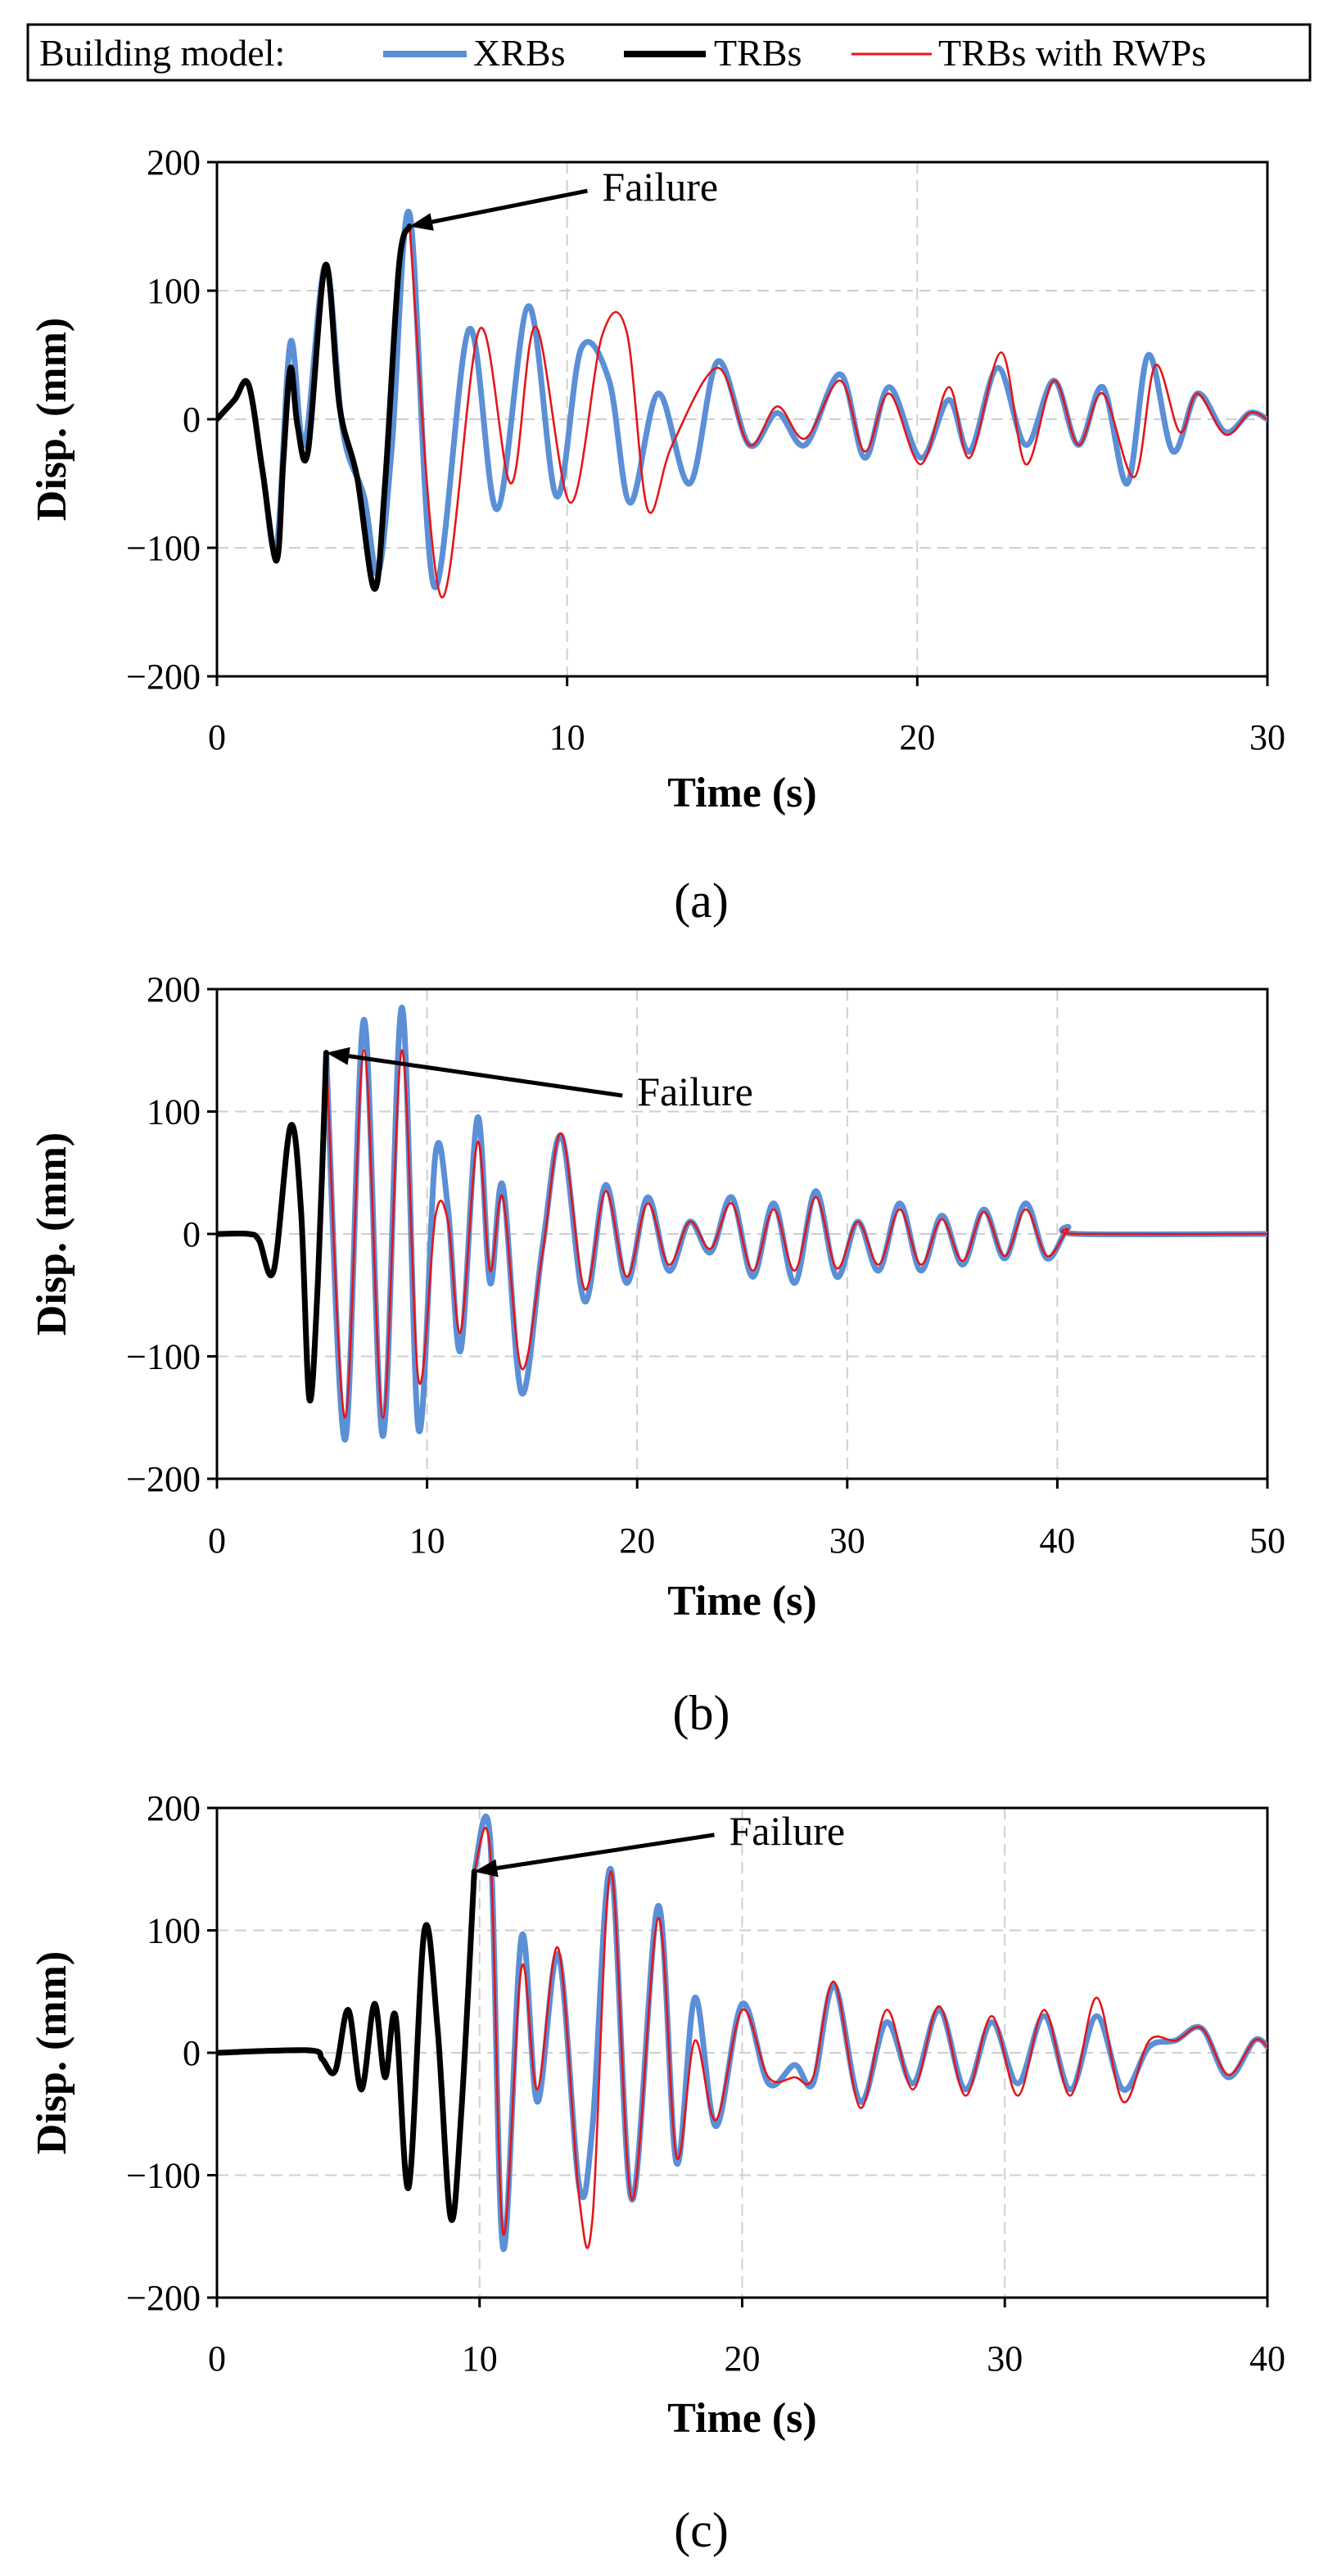 The width and height of the screenshot is (1328, 2576). Describe the element at coordinates (1072, 53) in the screenshot. I see `legend-label-trbs-rwps: TRBs with RWPs` at that location.